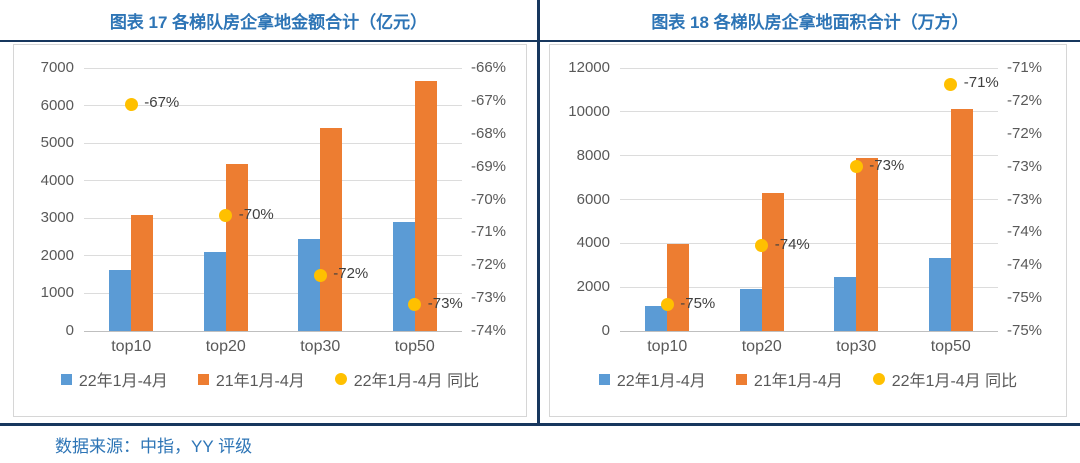 The width and height of the screenshot is (1080, 463). Describe the element at coordinates (1025, 100) in the screenshot. I see `secondary-axis-tick-label: -72%` at that location.